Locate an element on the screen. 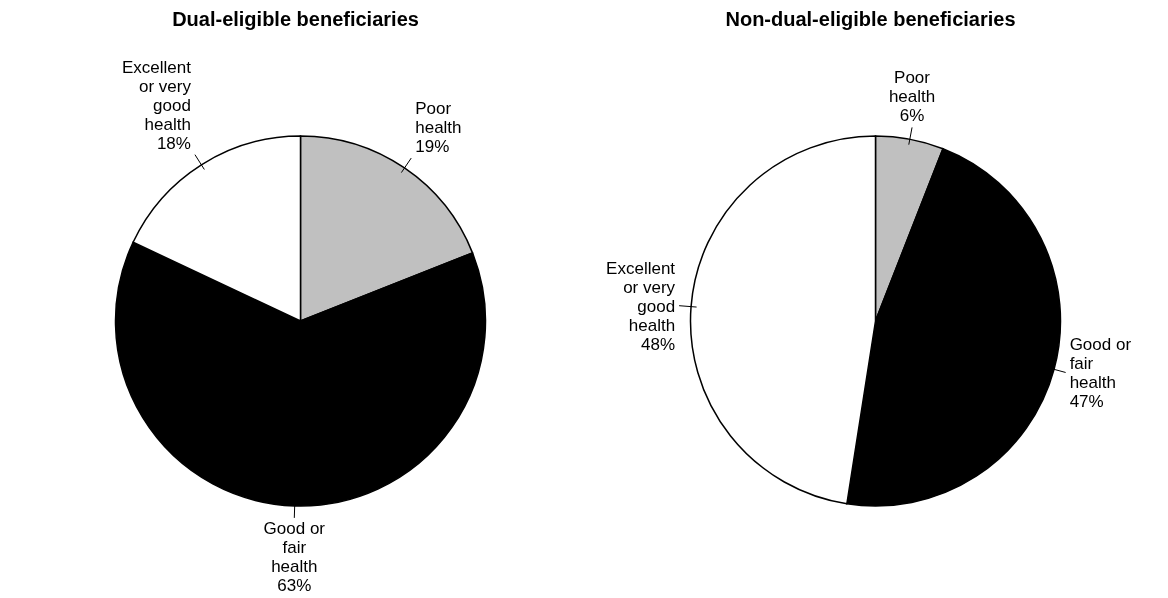  data-label: 63% is located at coordinates (294, 585).